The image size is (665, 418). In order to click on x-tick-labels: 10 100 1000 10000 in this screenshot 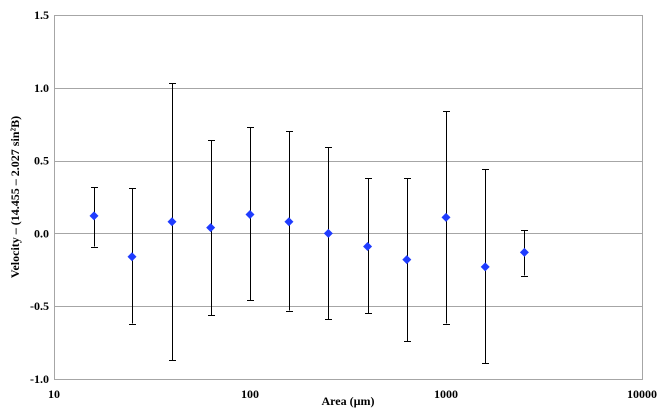, I will do `click(352, 394)`.